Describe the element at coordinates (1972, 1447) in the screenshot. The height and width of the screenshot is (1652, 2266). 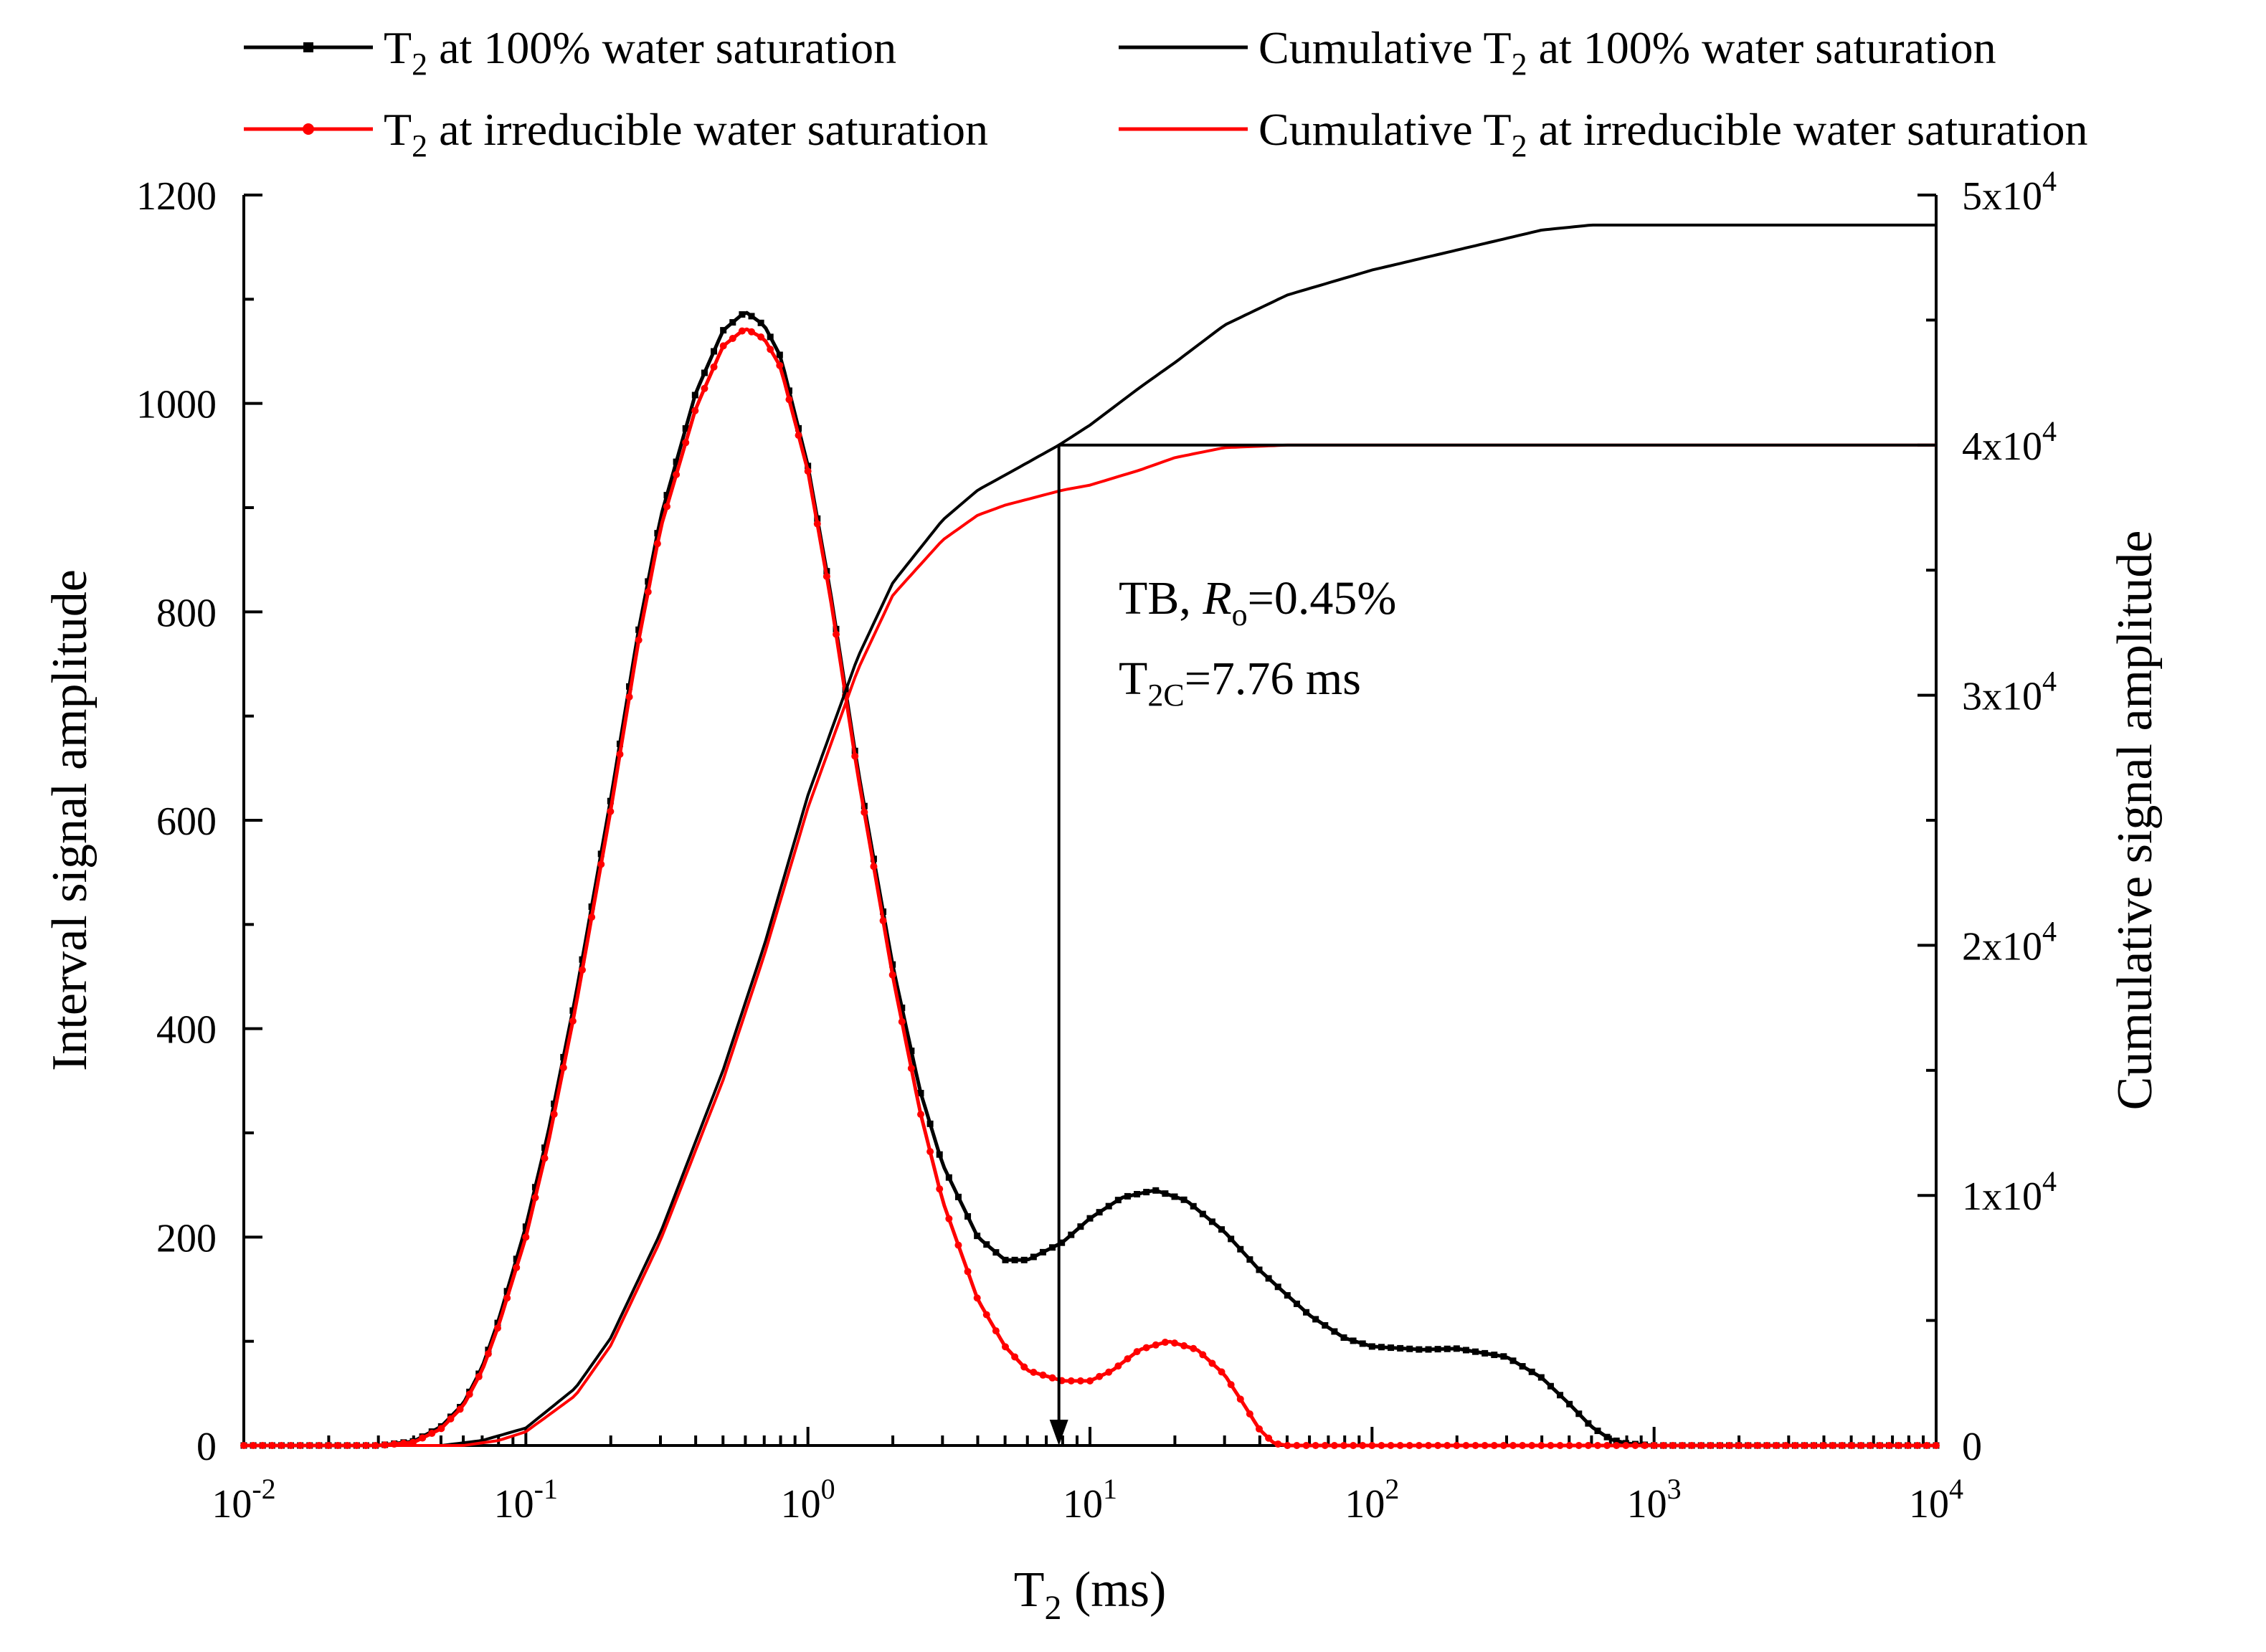
I see `y-right-tick-label: 0` at that location.